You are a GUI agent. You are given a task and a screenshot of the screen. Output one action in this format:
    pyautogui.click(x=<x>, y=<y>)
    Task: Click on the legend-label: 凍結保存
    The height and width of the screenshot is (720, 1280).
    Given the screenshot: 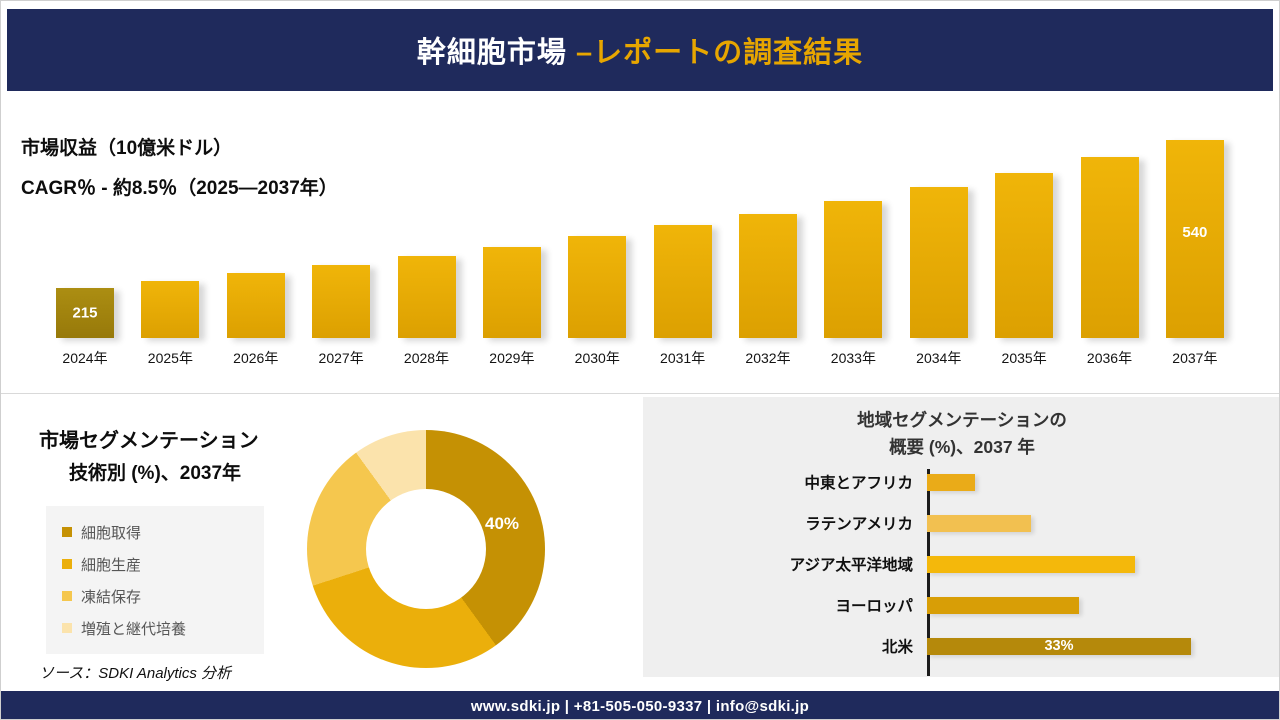 What is the action you would take?
    pyautogui.click(x=111, y=597)
    